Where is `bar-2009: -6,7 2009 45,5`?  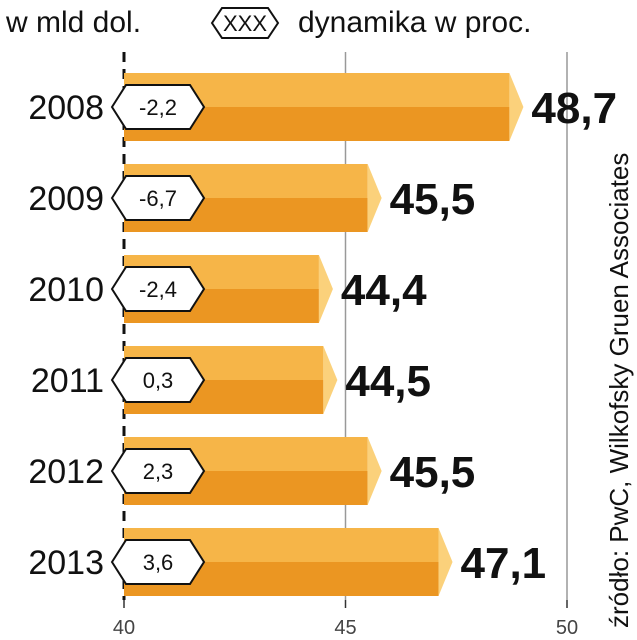 bar-2009: -6,7 2009 45,5 is located at coordinates (251, 198).